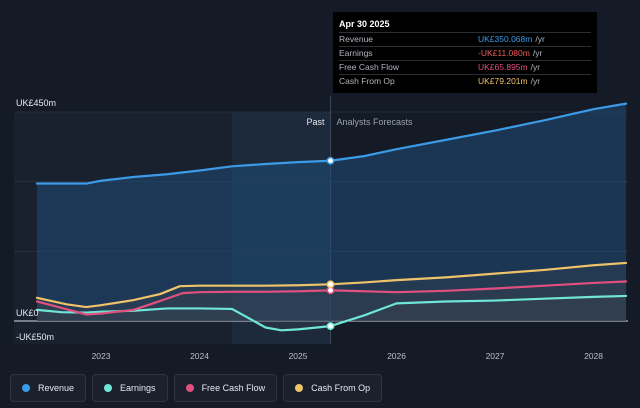  What do you see at coordinates (356, 39) in the screenshot?
I see `tooltip-label: Revenue` at bounding box center [356, 39].